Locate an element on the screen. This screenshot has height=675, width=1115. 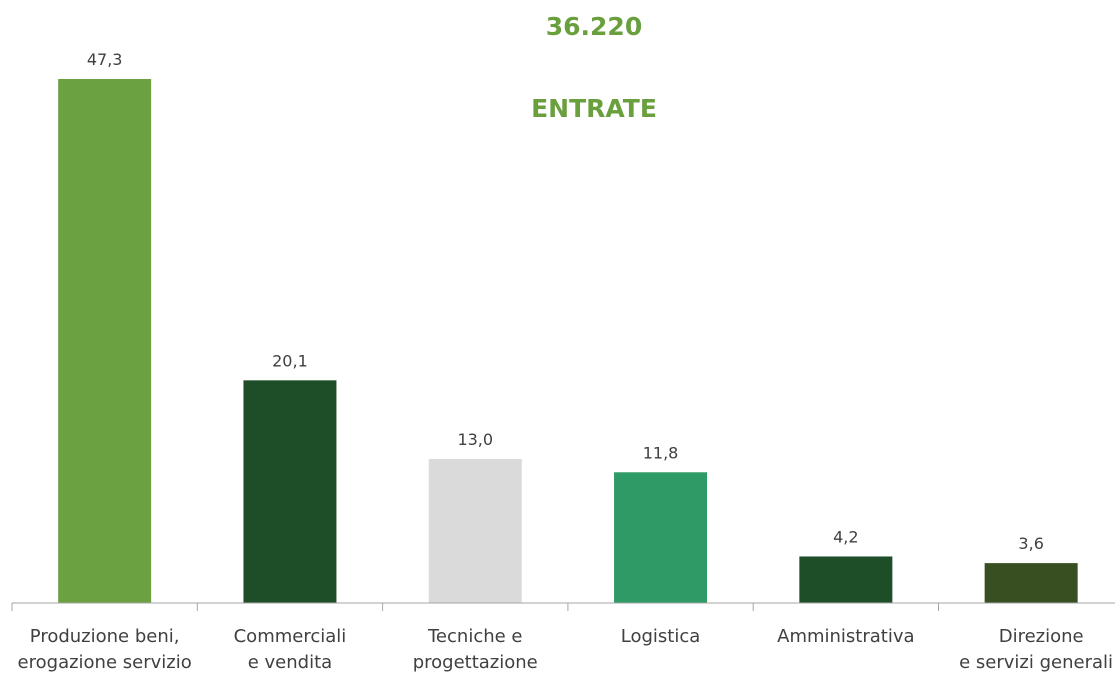
chart-subtitle: ENTRATE is located at coordinates (594, 108).